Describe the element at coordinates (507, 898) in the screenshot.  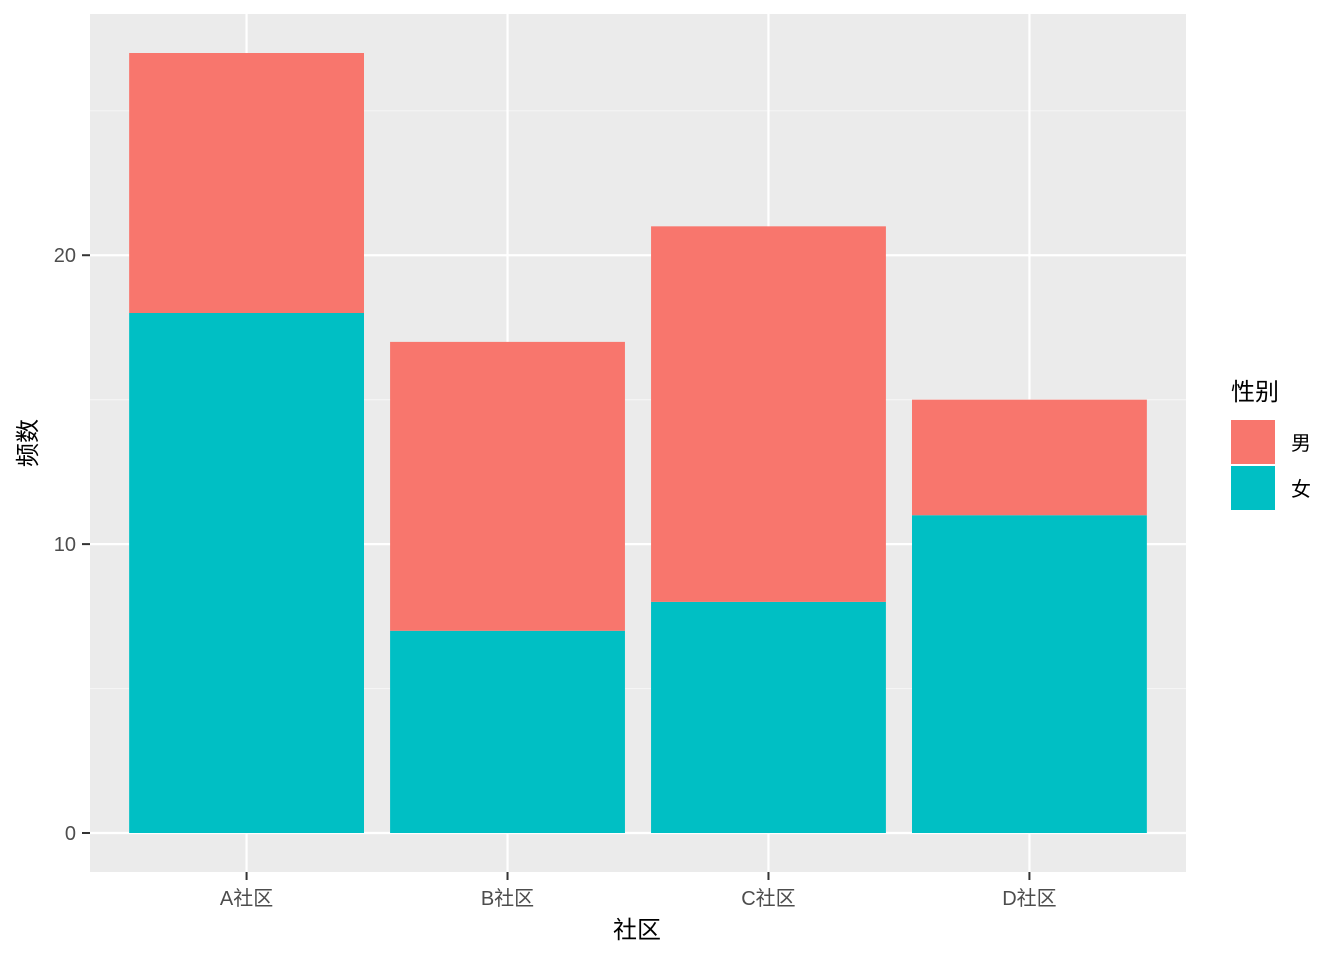
I see `x-tick-label: B社区` at that location.